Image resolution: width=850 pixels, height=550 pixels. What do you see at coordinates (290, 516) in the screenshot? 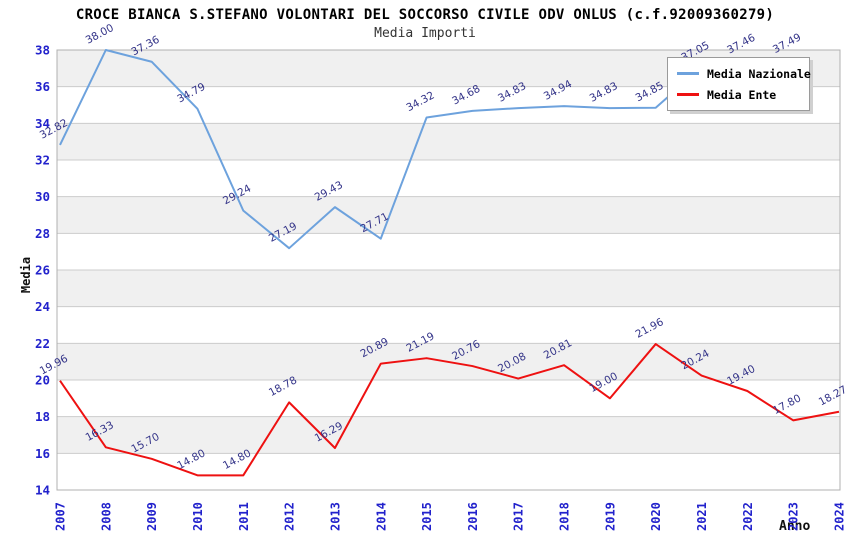
I see `x-tick-label: 2012` at bounding box center [290, 516].